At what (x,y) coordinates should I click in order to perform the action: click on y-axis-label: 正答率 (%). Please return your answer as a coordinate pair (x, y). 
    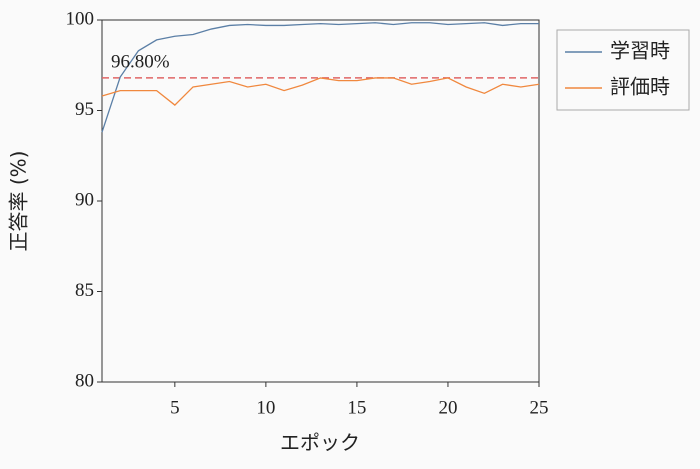
    Looking at the image, I should click on (19, 201).